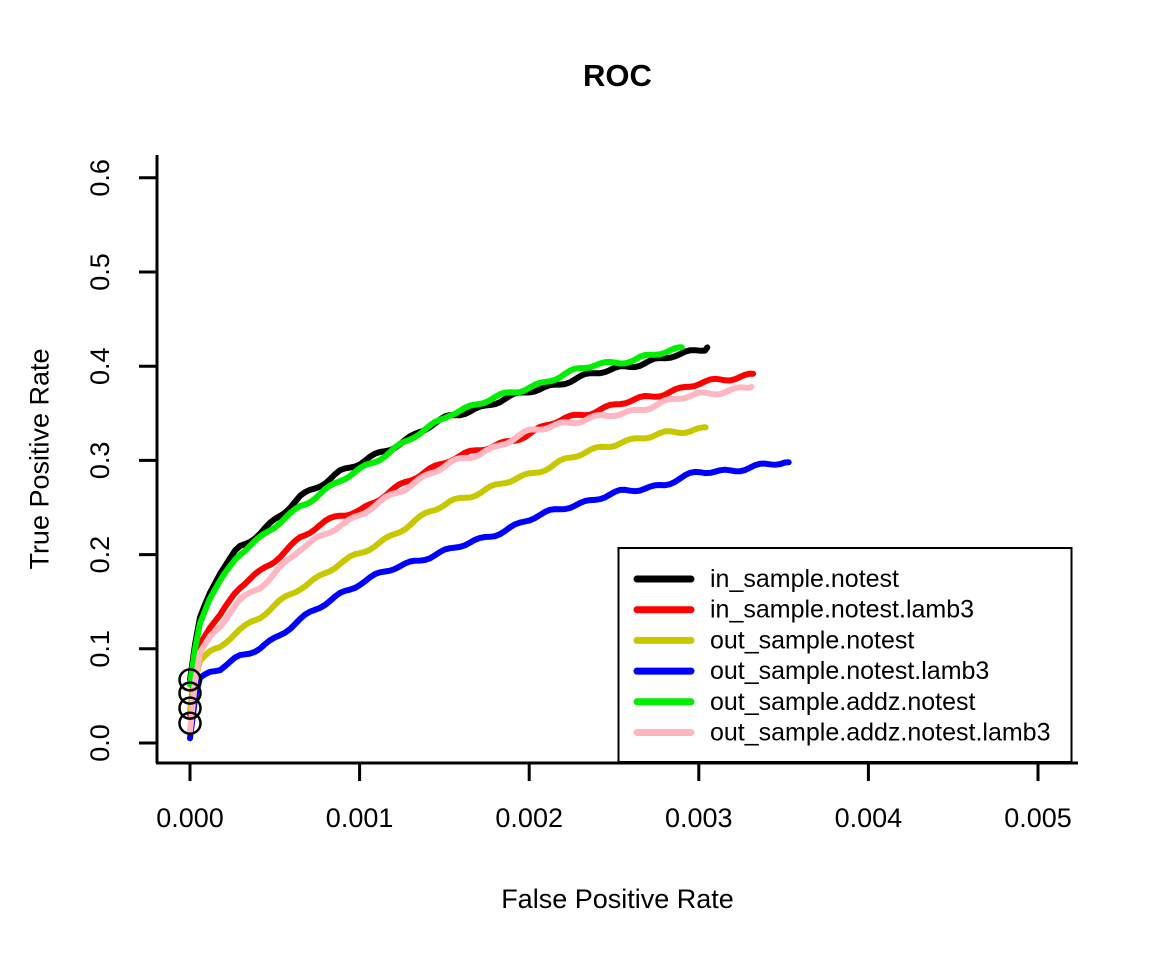 This screenshot has width=1152, height=960. What do you see at coordinates (617, 899) in the screenshot?
I see `x-axis-title: False Positive Rate` at bounding box center [617, 899].